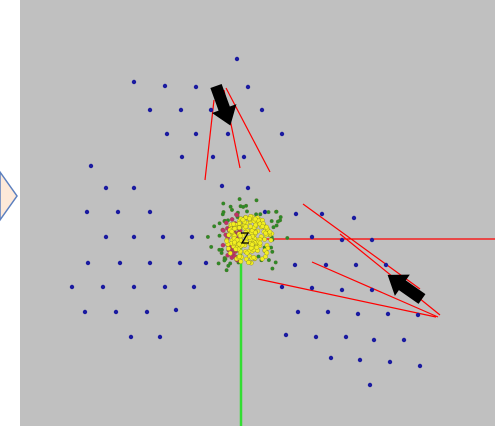 This screenshot has height=426, width=495. What do you see at coordinates (9, 196) in the screenshot?
I see `previous-arrow-icon` at bounding box center [9, 196].